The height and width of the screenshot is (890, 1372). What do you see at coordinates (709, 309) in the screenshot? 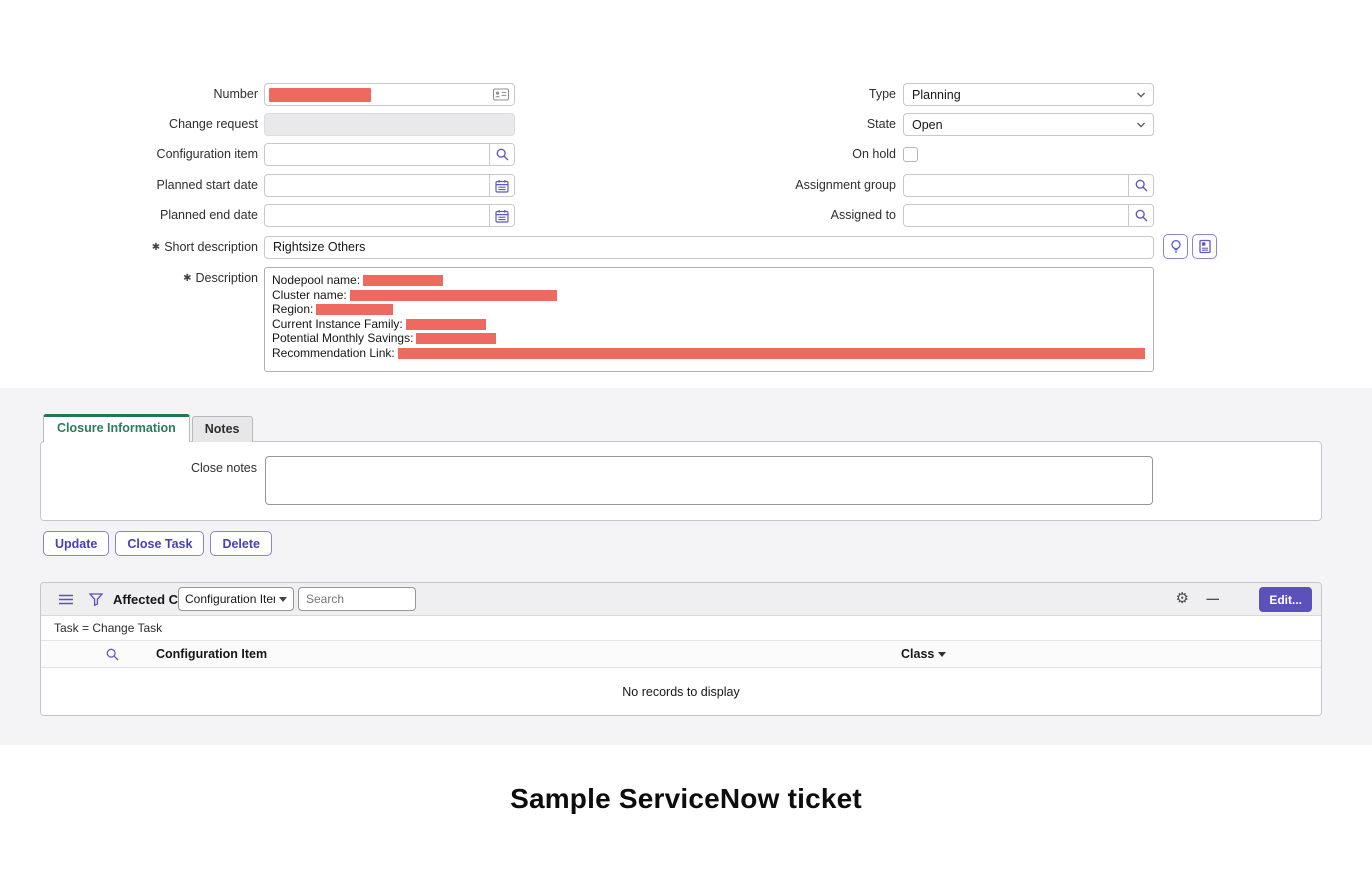
I see `description-line: Region:` at bounding box center [709, 309].